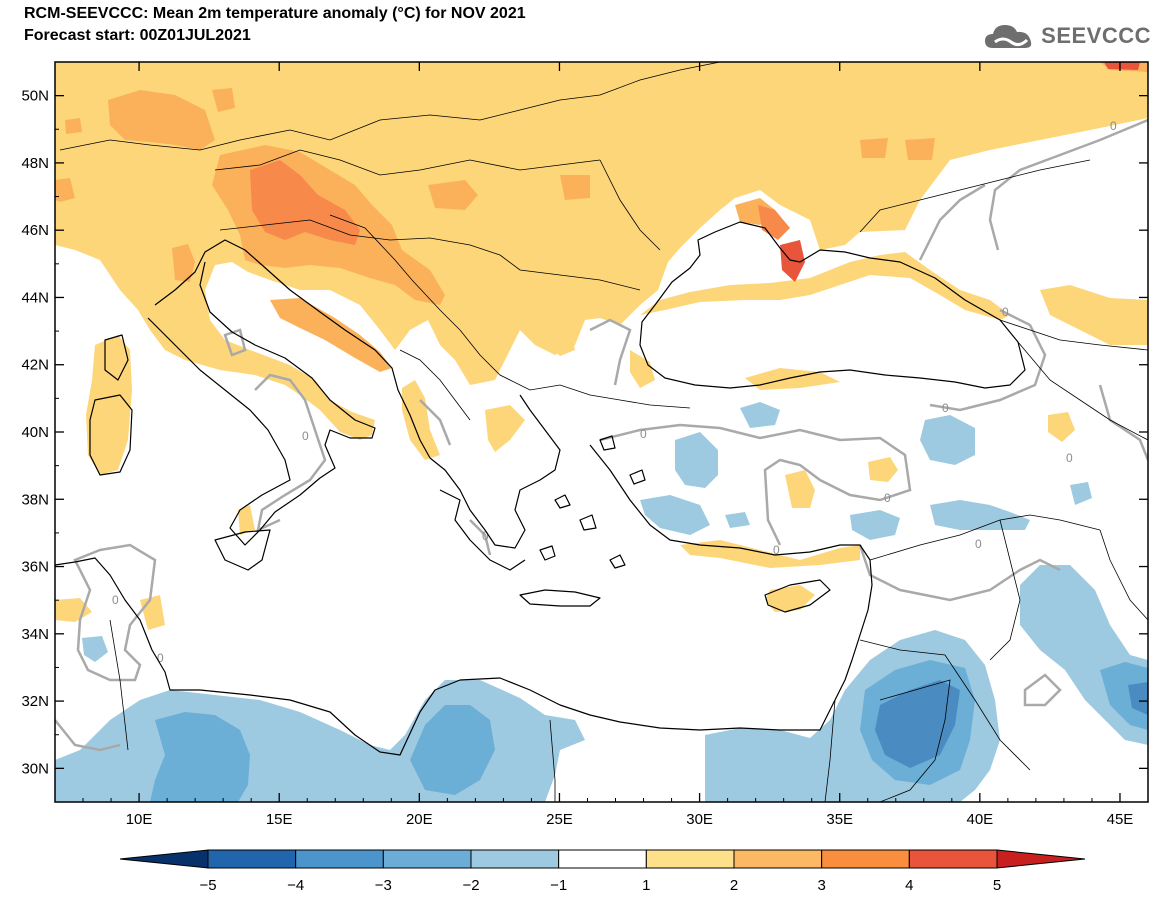  What do you see at coordinates (35, 567) in the screenshot?
I see `lat-tick-label: 36N` at bounding box center [35, 567].